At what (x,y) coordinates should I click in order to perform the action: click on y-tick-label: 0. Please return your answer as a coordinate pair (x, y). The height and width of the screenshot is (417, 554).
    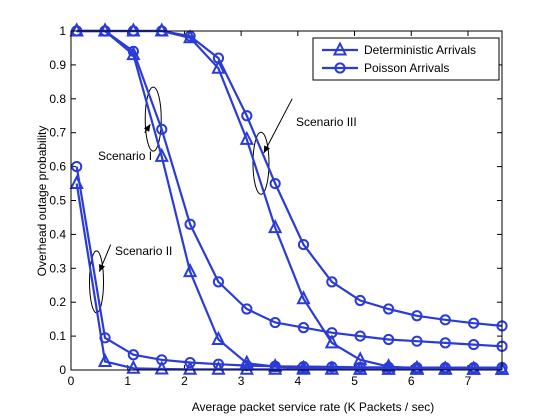
    Looking at the image, I should click on (62, 370).